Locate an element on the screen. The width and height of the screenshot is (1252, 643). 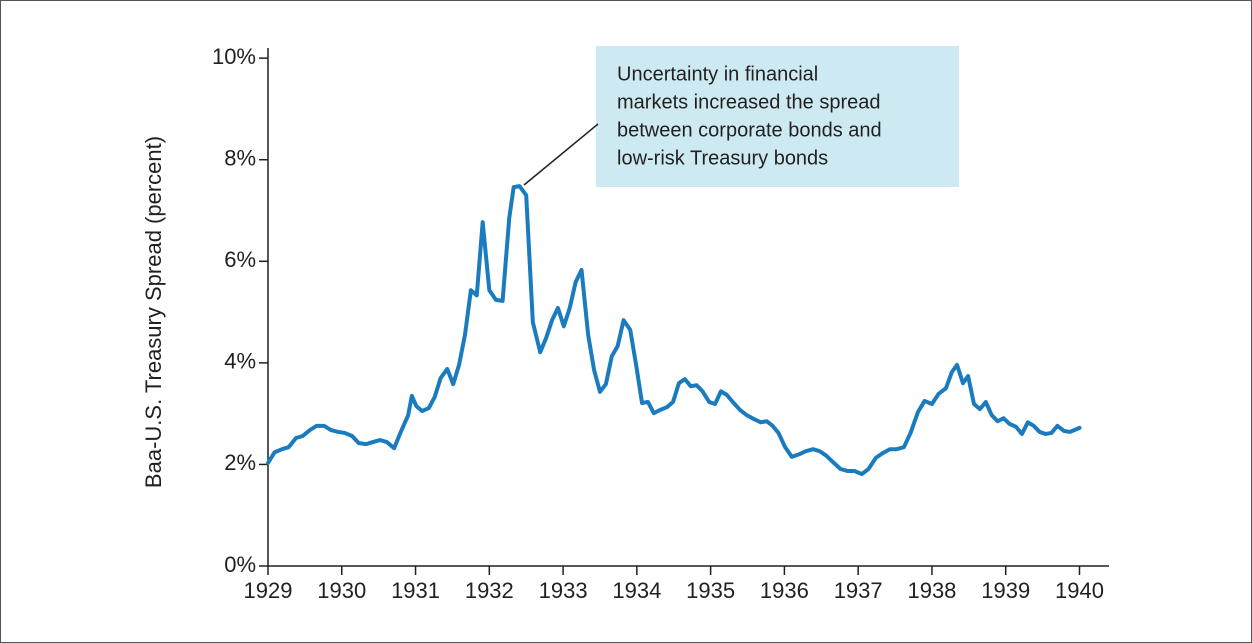
x-tick-label: 1940 is located at coordinates (1079, 590).